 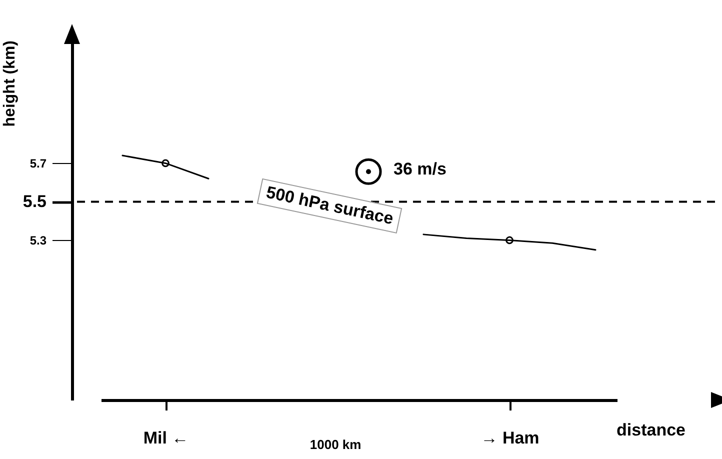 I want to click on y-tick-label: 5.7, so click(x=38, y=163).